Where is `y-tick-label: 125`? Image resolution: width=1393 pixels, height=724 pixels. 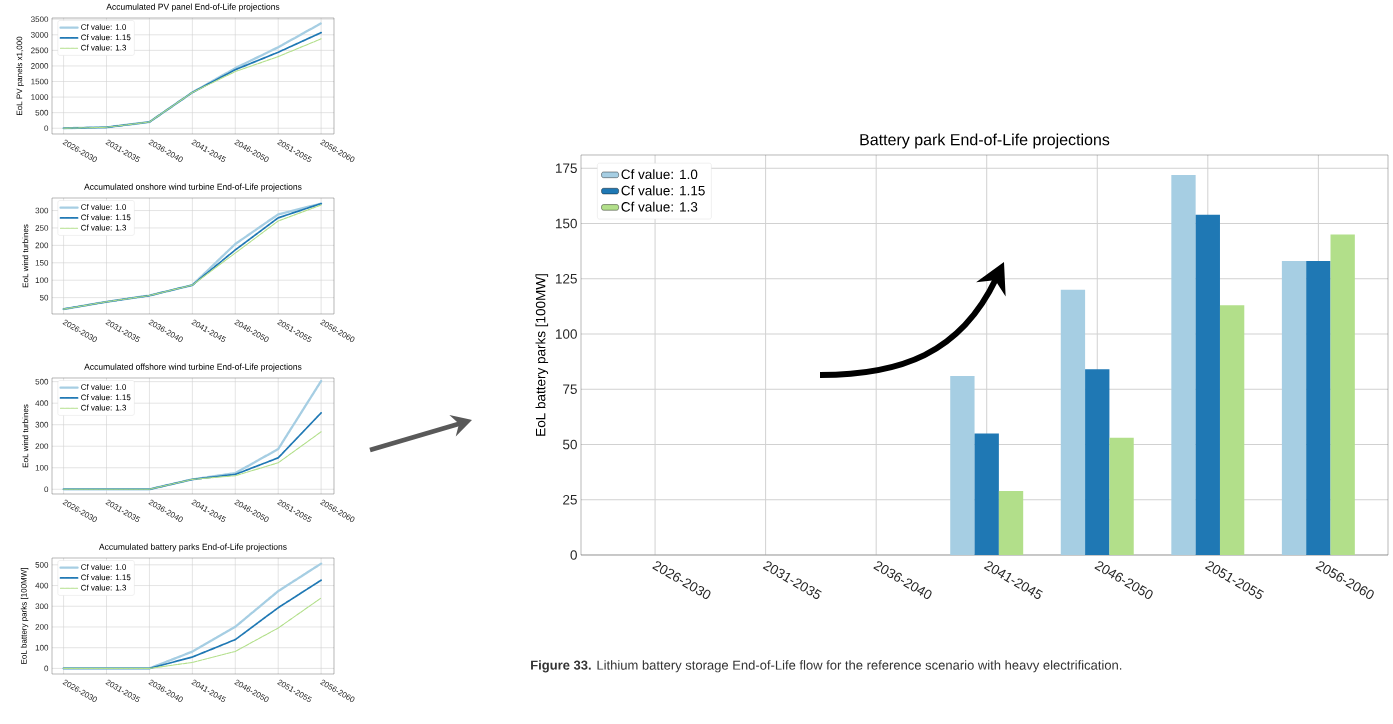
y-tick-label: 125 is located at coordinates (566, 278).